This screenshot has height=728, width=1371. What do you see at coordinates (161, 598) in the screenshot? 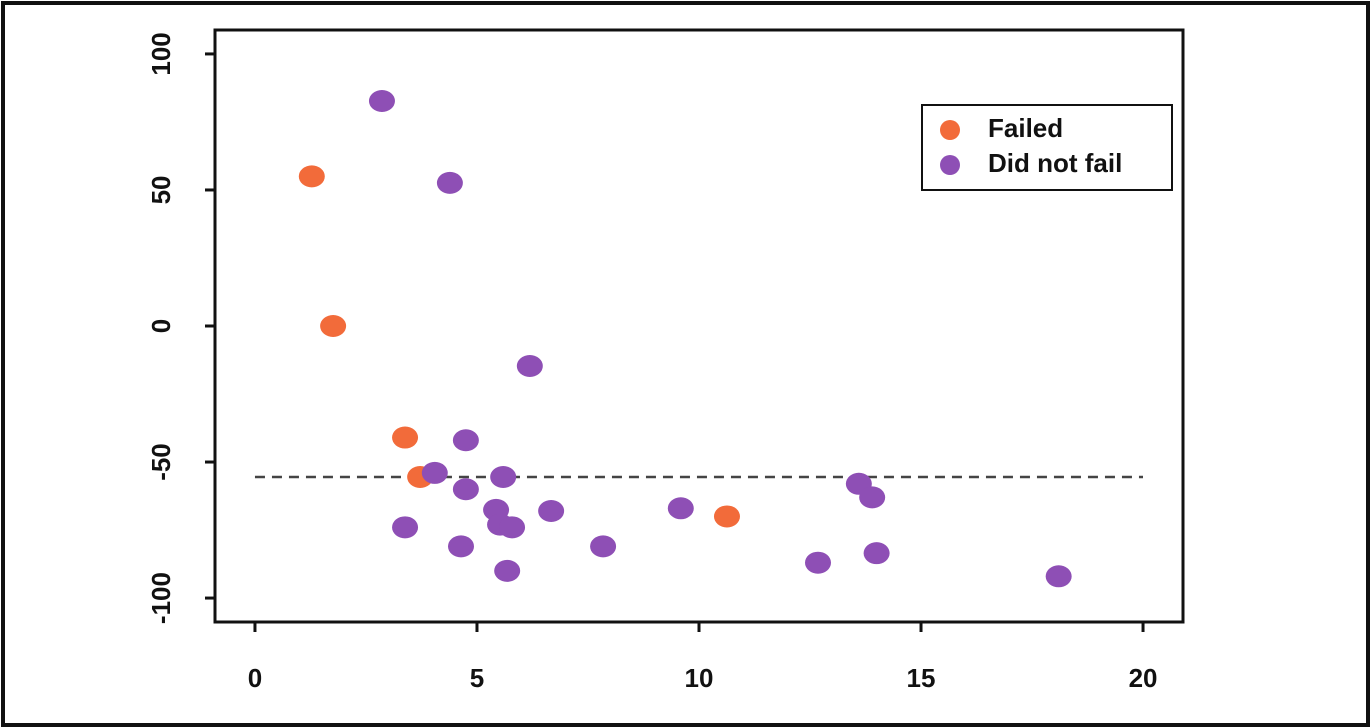
I see `y-tick-label: -100` at bounding box center [161, 598].